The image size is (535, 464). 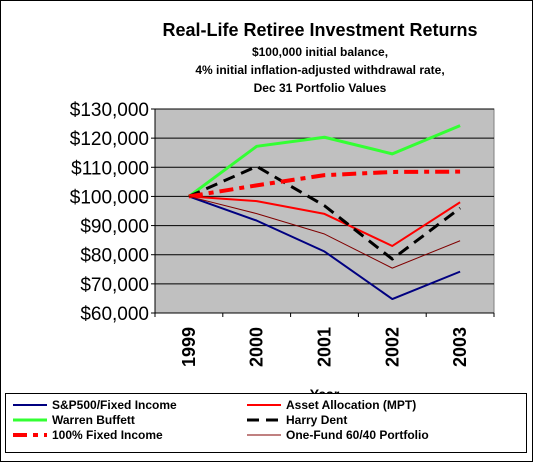 What do you see at coordinates (114, 227) in the screenshot?
I see `y-tick-label: $90,000` at bounding box center [114, 227].